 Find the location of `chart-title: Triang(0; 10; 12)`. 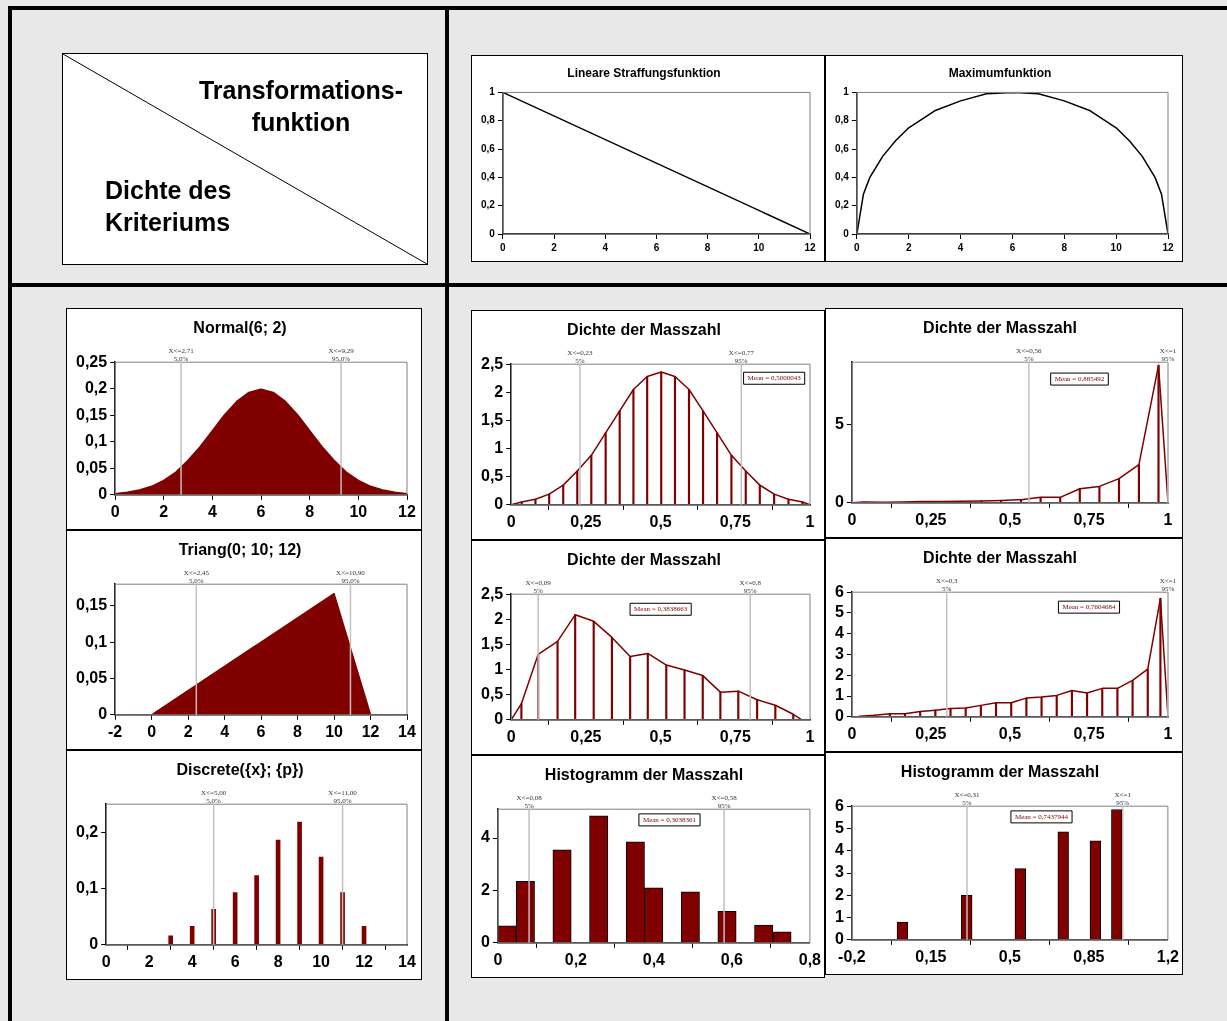

chart-title: Triang(0; 10; 12) is located at coordinates (240, 550).